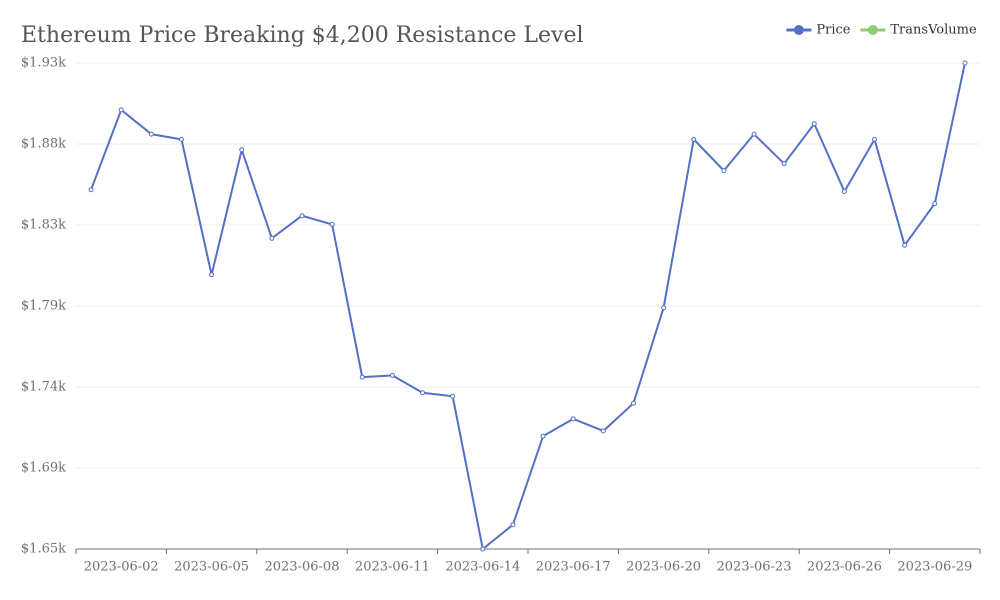  Describe the element at coordinates (43, 306) in the screenshot. I see `y-tick-label: $1.79k` at that location.